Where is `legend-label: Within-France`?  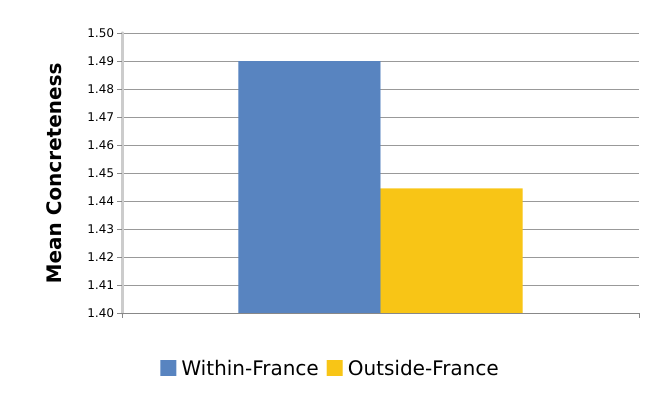 legend-label: Within-France is located at coordinates (250, 368).